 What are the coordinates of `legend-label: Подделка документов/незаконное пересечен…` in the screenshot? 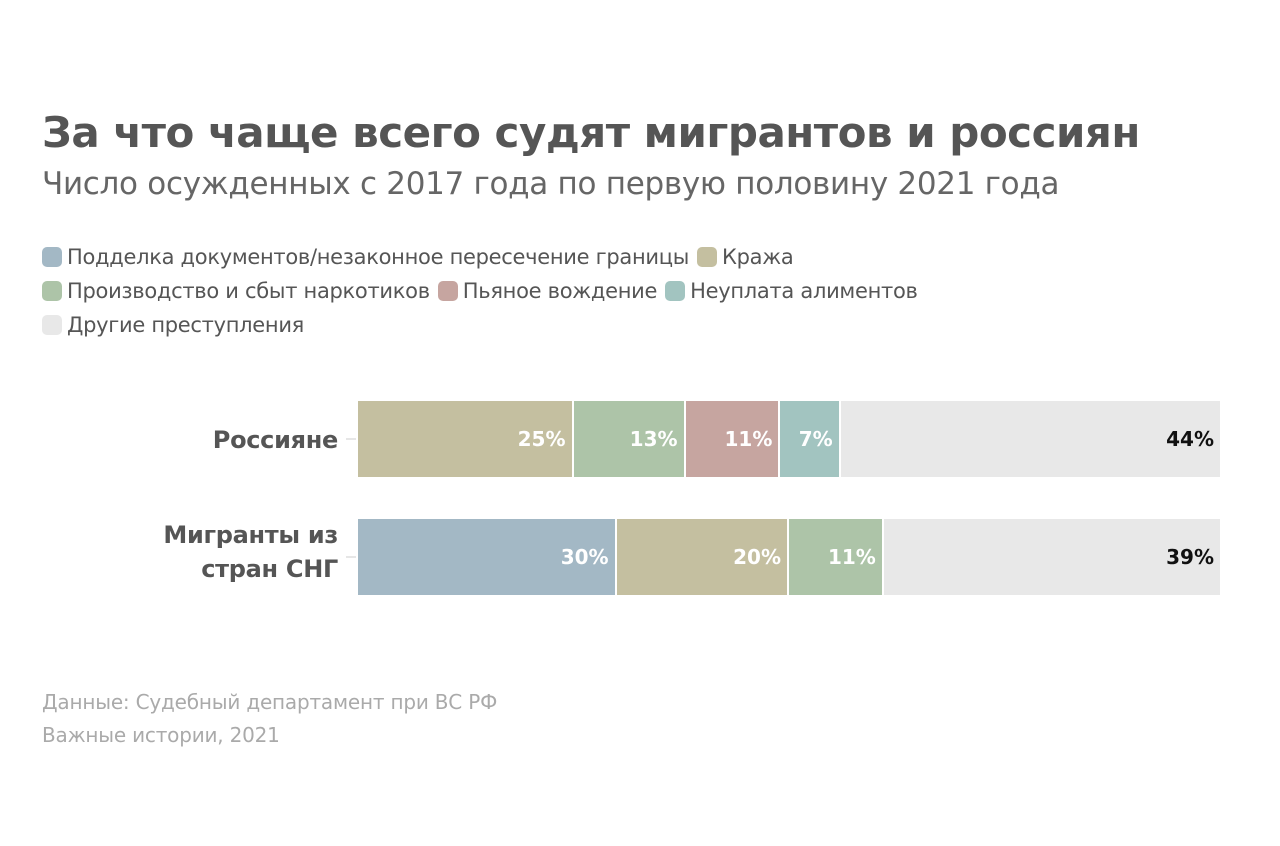 It's located at (378, 257).